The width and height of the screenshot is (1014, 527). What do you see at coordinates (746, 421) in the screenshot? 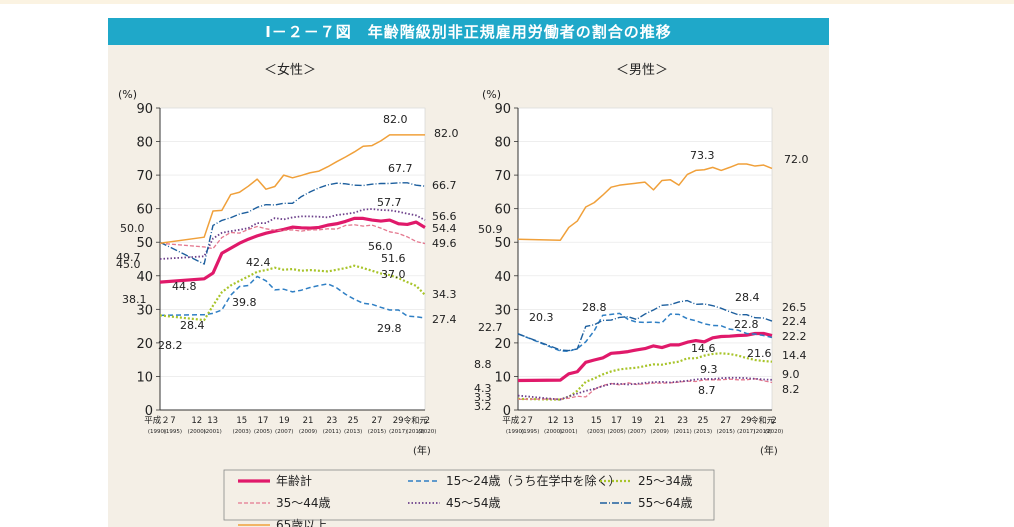
I see `male-x-tick-label: 29` at bounding box center [746, 421].